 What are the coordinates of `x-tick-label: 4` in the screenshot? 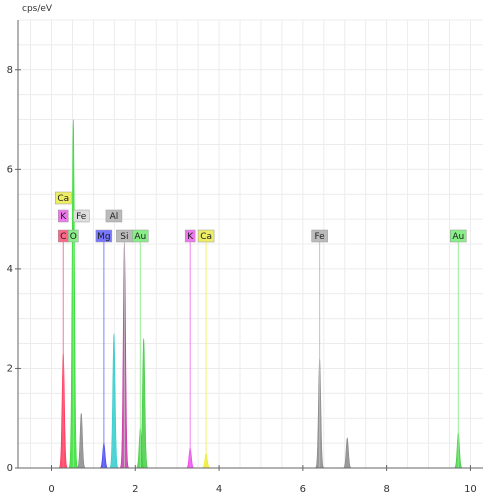 It's located at (219, 489).